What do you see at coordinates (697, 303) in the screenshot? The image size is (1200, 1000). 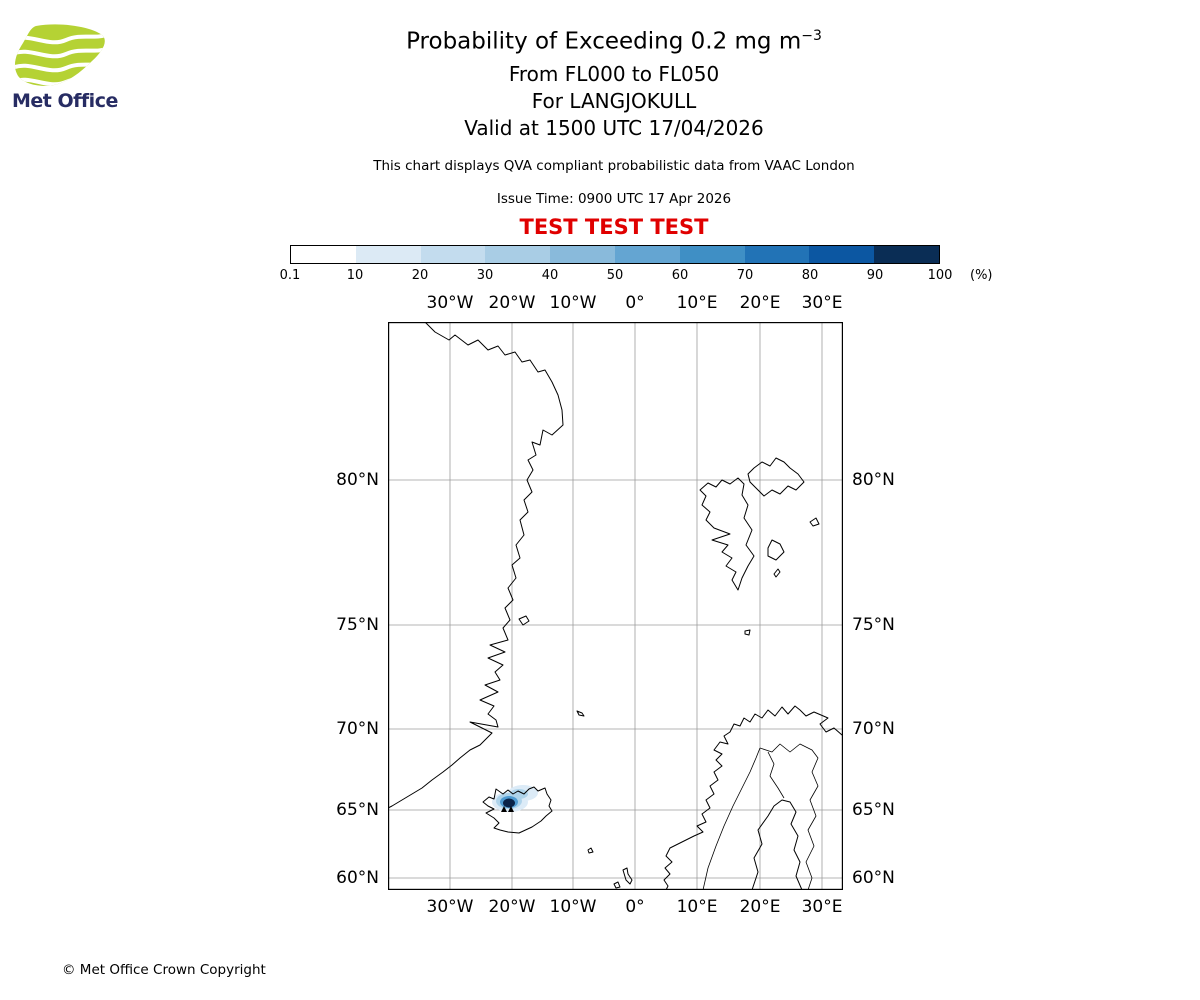 I see `lon-label-top: 10°E` at bounding box center [697, 303].